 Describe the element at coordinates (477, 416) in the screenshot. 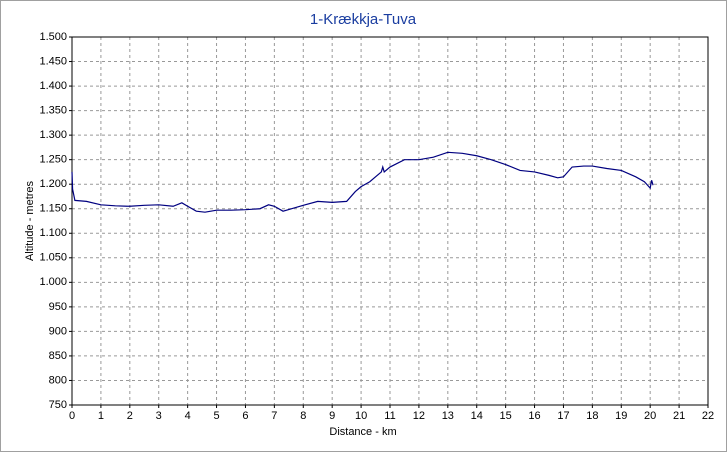

I see `x-tick-label: 14` at that location.